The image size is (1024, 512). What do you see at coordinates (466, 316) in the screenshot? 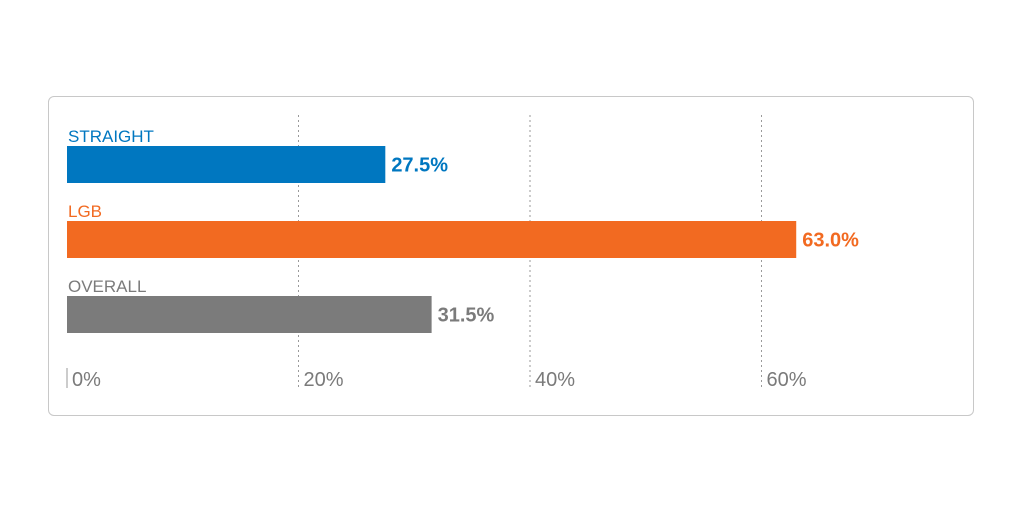
I see `value-label: 31.5%` at bounding box center [466, 316].